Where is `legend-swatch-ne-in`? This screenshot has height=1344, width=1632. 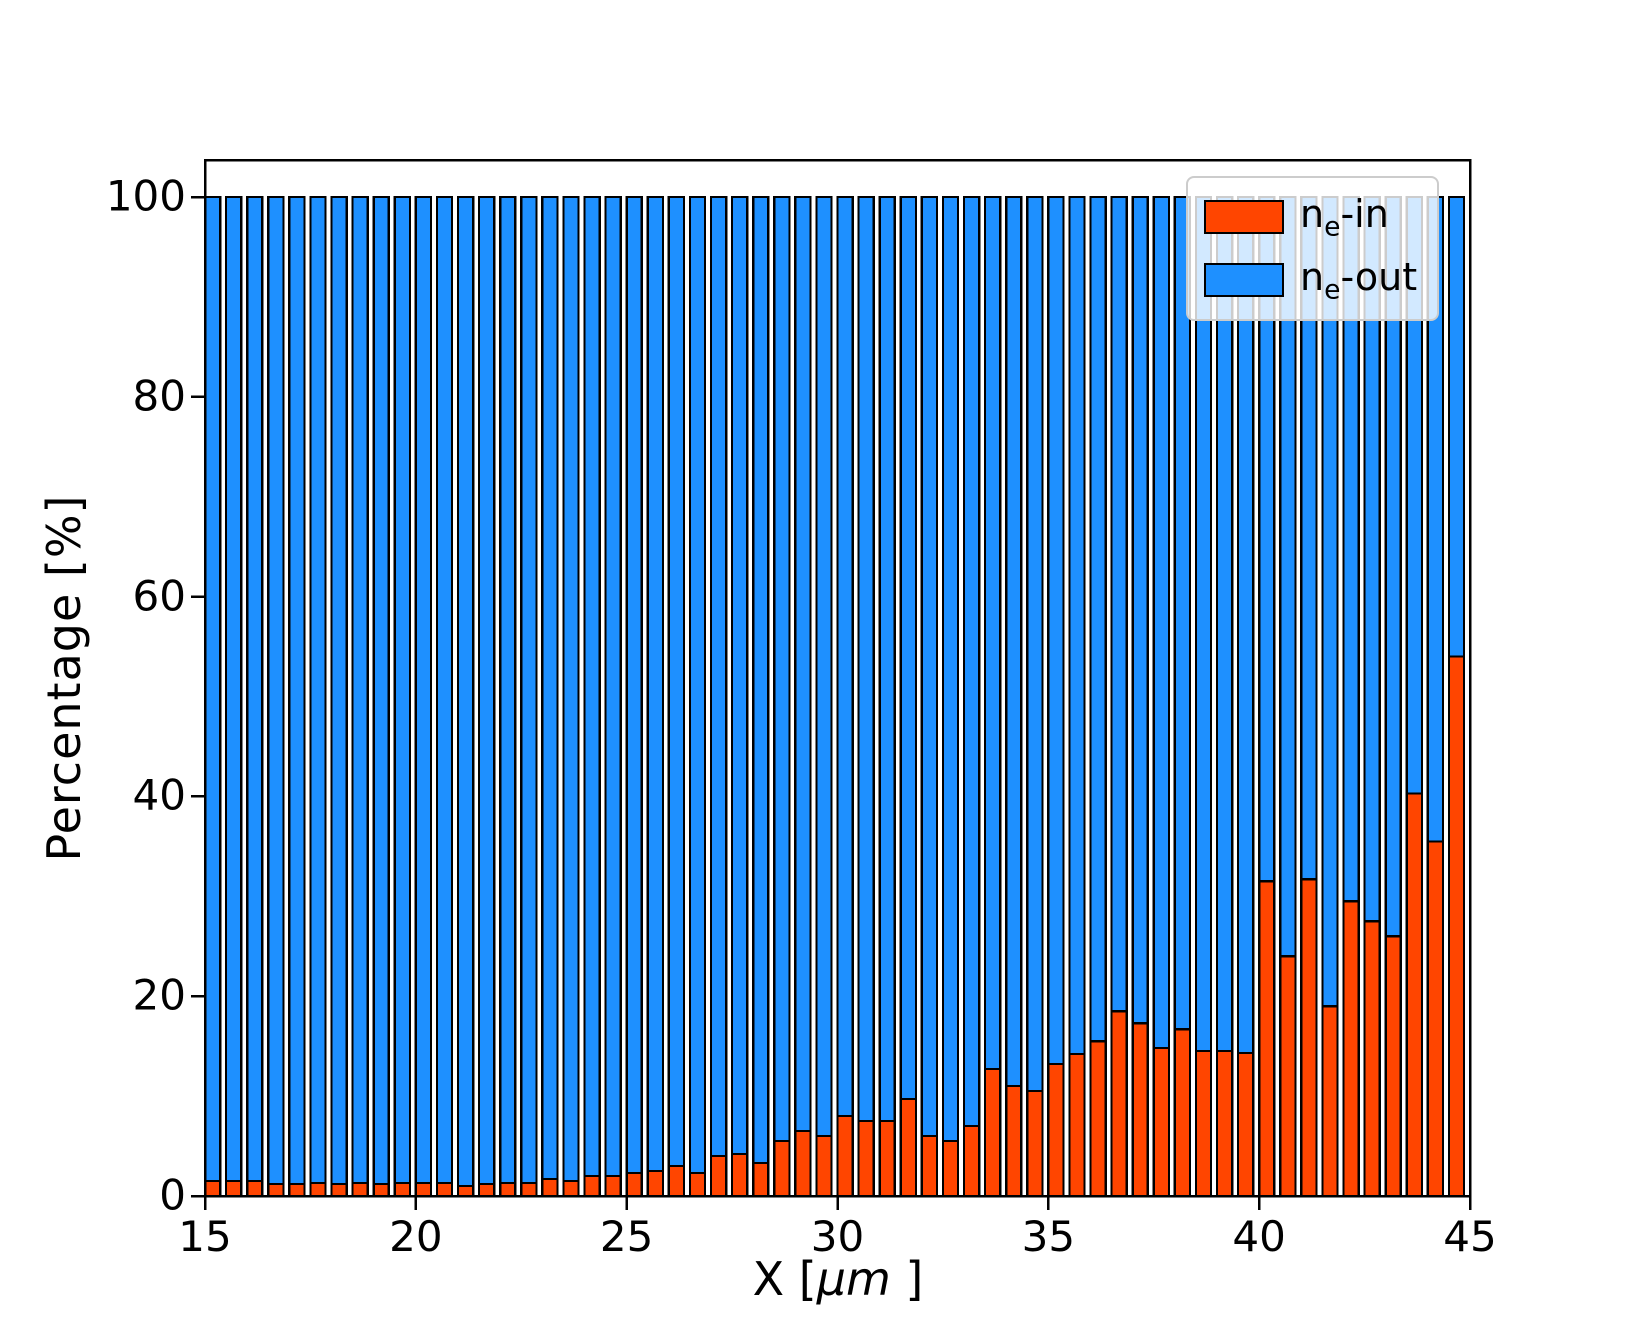
legend-swatch-ne-in is located at coordinates (1244, 217).